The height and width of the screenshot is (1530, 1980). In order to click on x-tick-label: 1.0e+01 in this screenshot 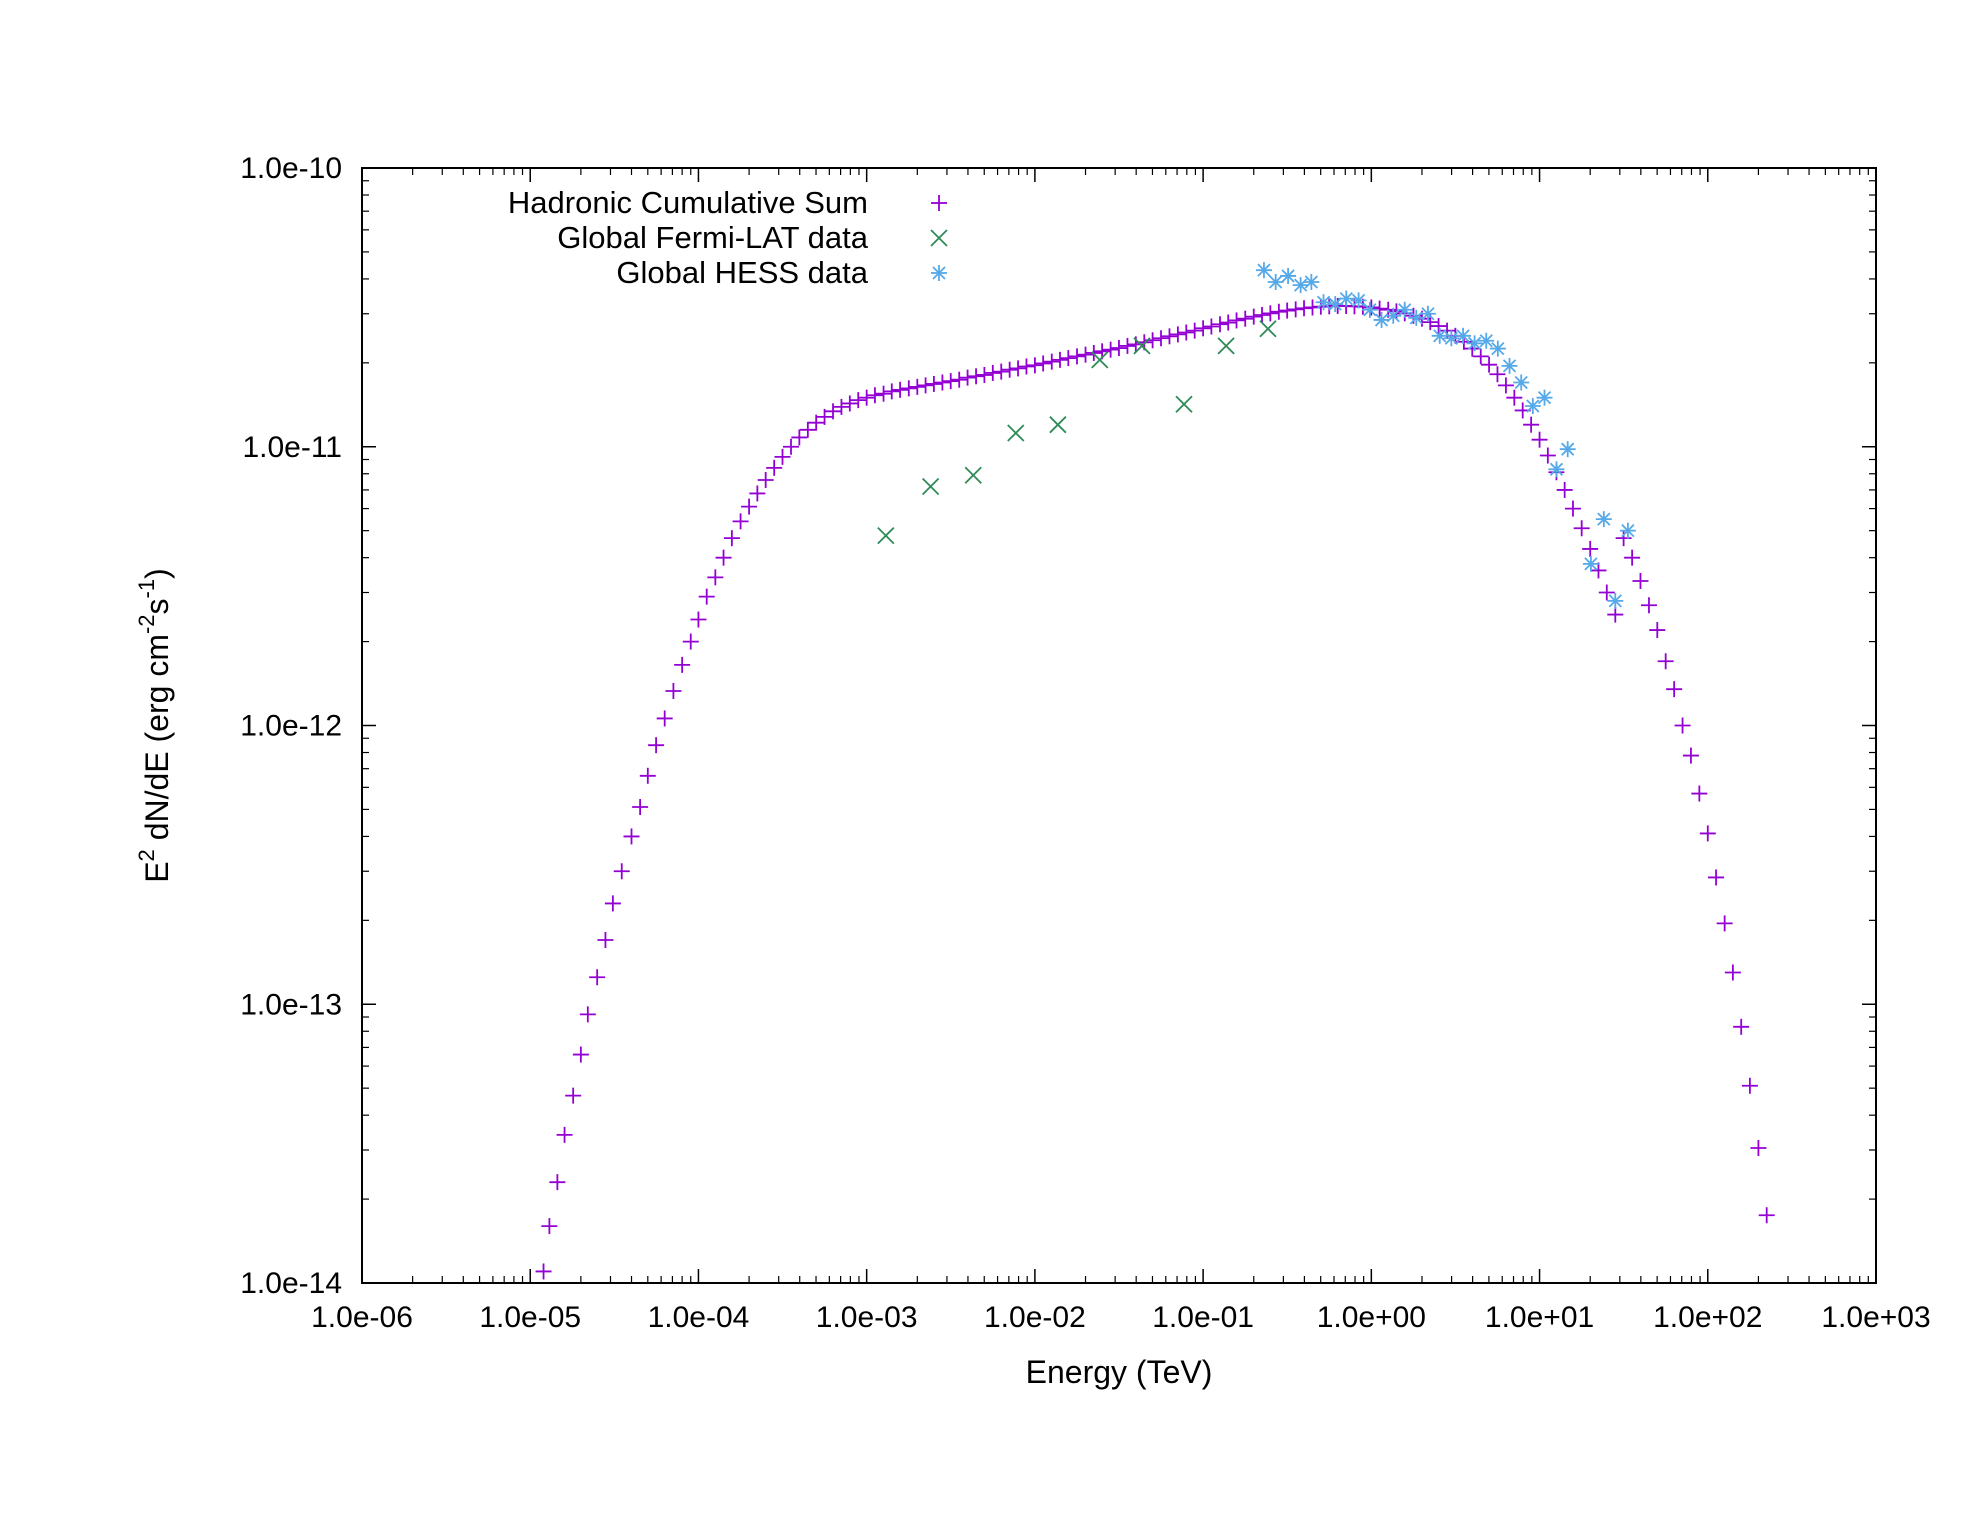, I will do `click(1539, 1317)`.